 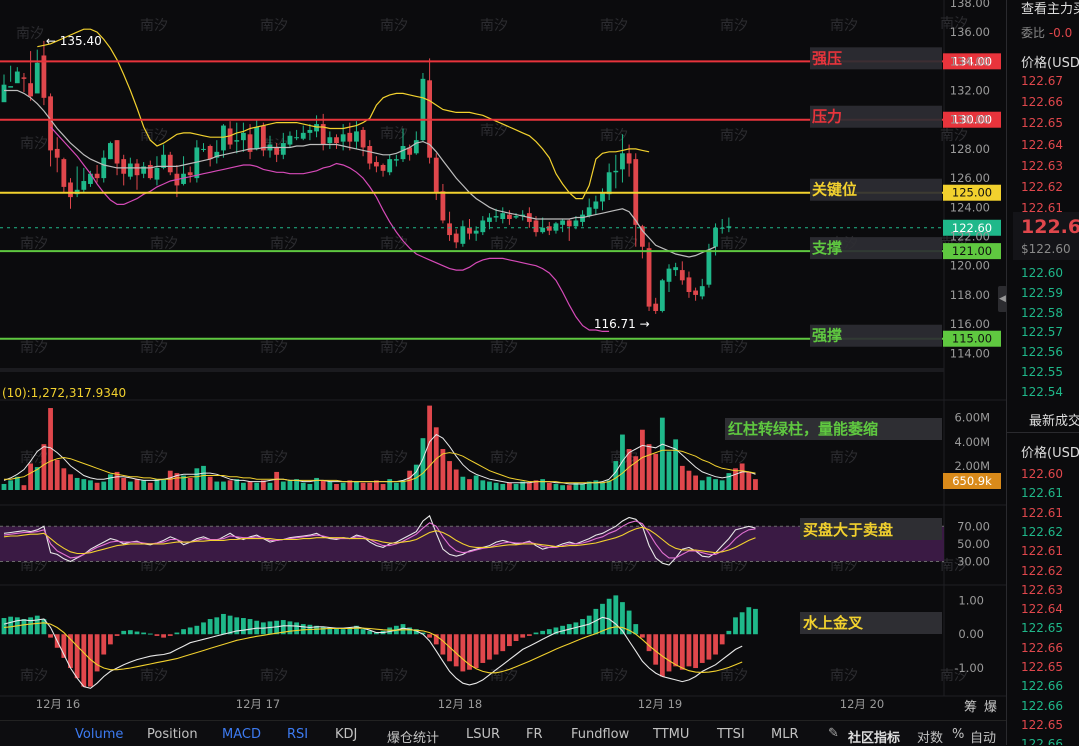 What do you see at coordinates (298, 734) in the screenshot?
I see `indicator-tab: RSI` at bounding box center [298, 734].